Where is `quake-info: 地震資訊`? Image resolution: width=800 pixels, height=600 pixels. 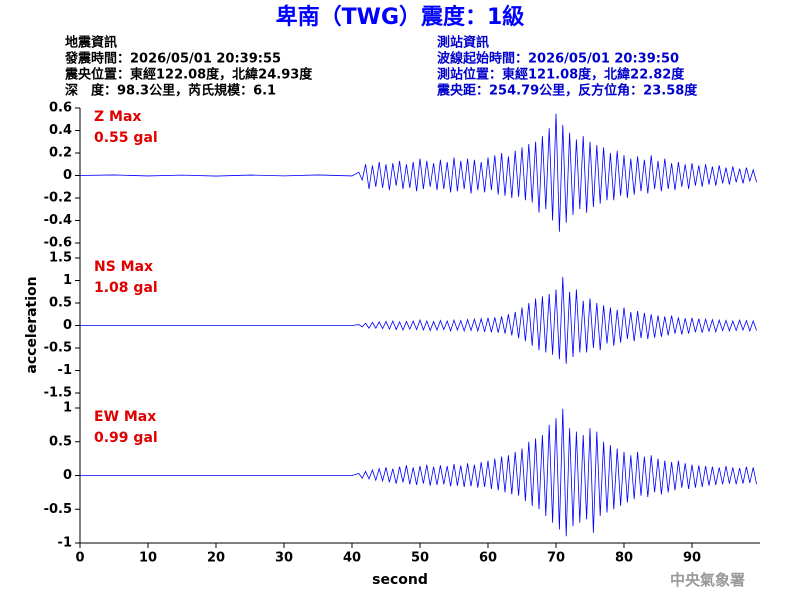
quake-info: 地震資訊 is located at coordinates (91, 43).